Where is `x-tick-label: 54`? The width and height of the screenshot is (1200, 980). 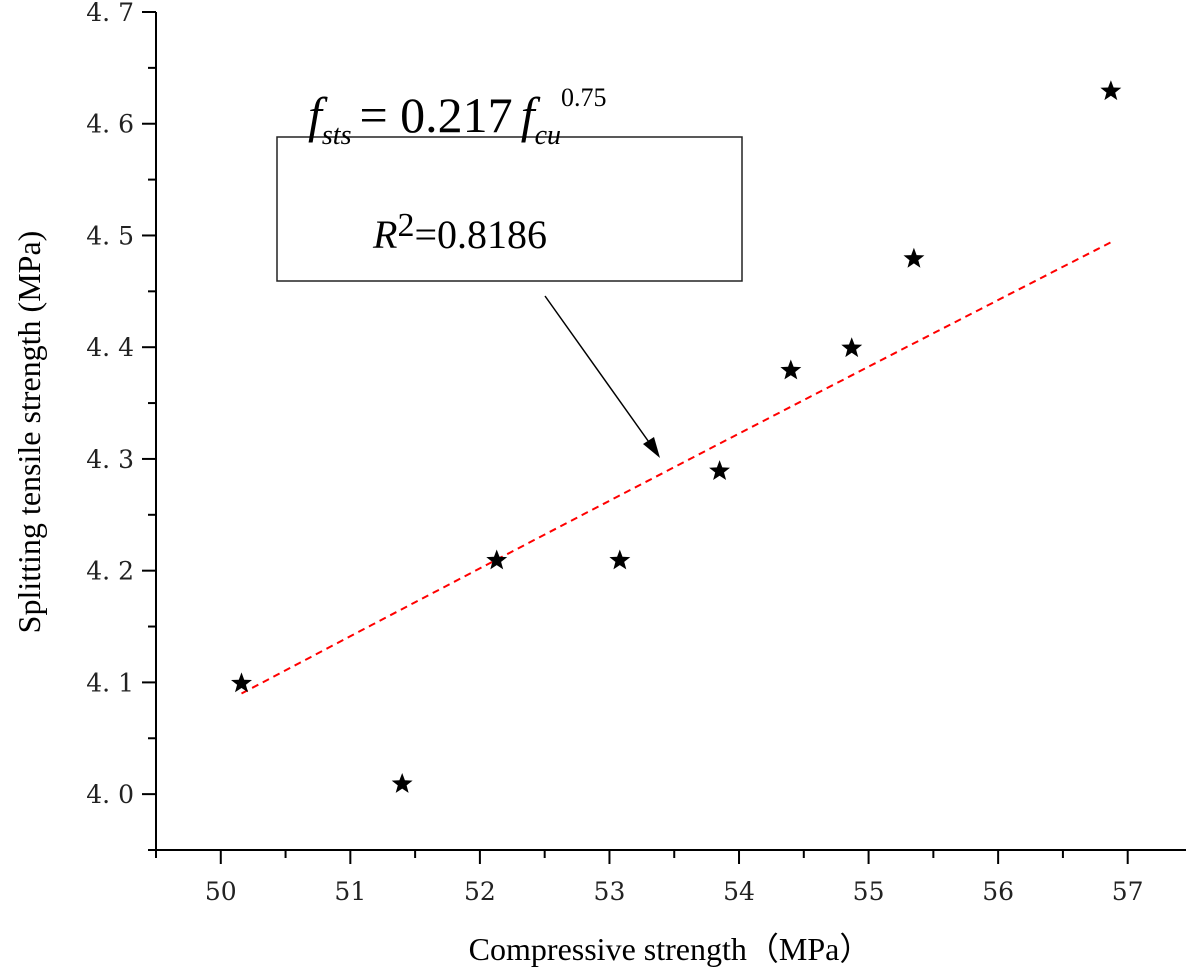
x-tick-label: 54 is located at coordinates (739, 891).